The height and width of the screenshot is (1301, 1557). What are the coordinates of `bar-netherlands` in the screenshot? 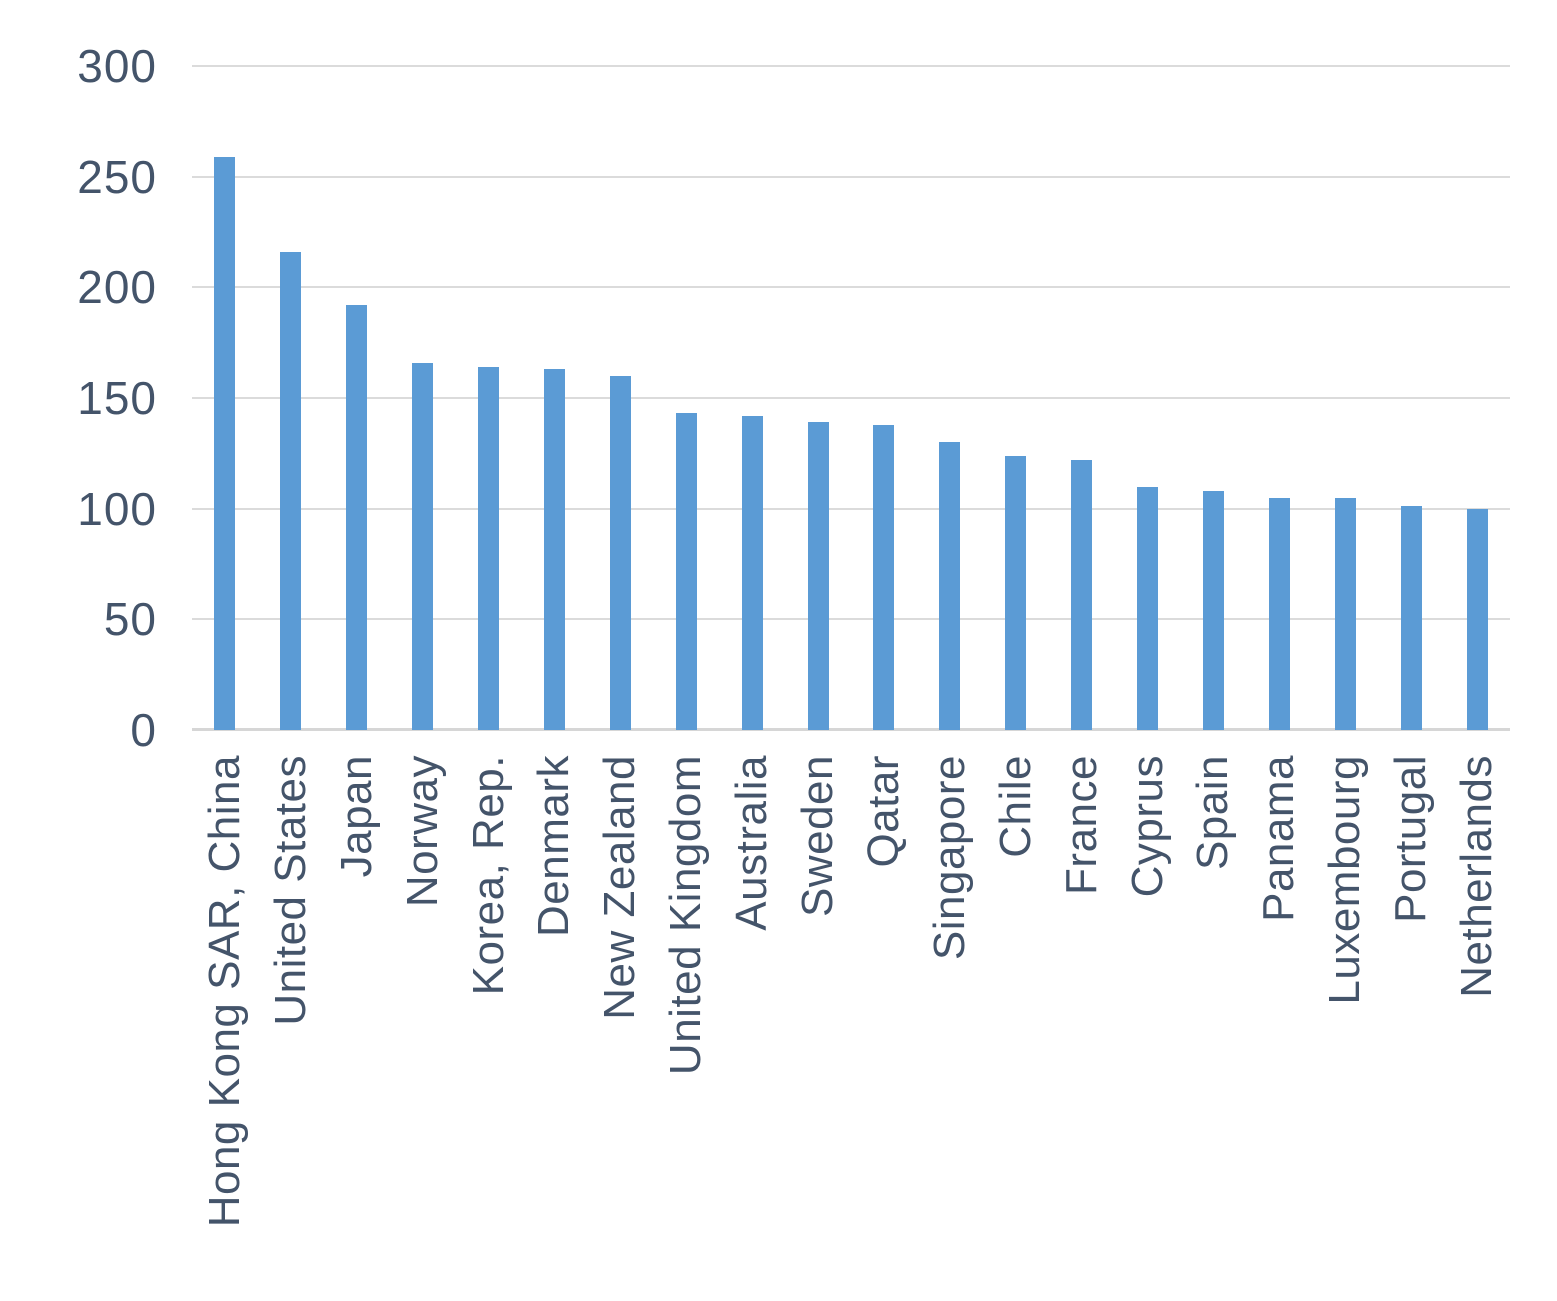 It's located at (1477, 619).